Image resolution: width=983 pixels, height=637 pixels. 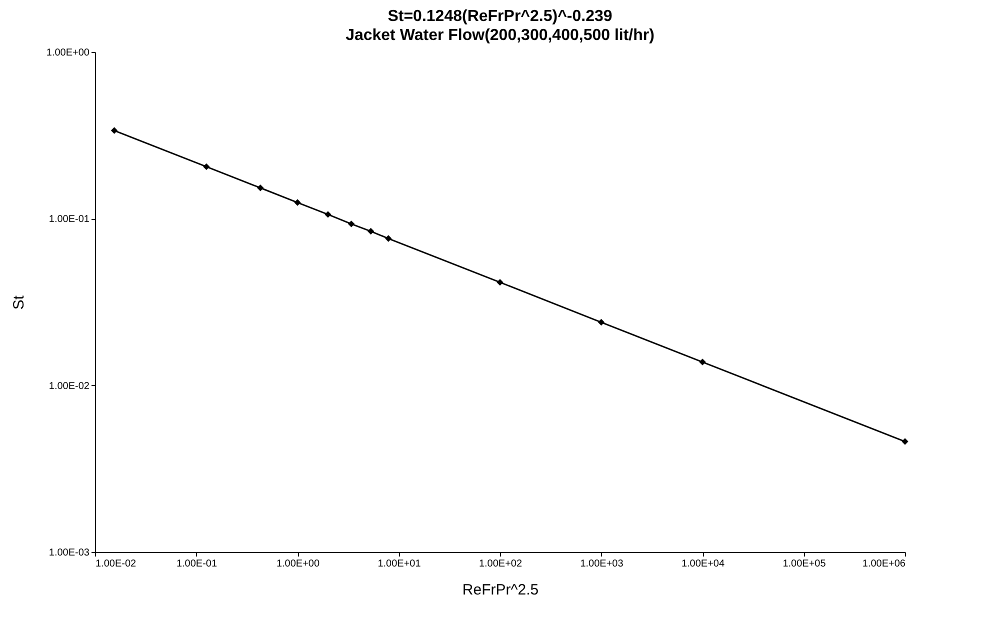 What do you see at coordinates (68, 53) in the screenshot?
I see `y-tick-label: 1.00E+00` at bounding box center [68, 53].